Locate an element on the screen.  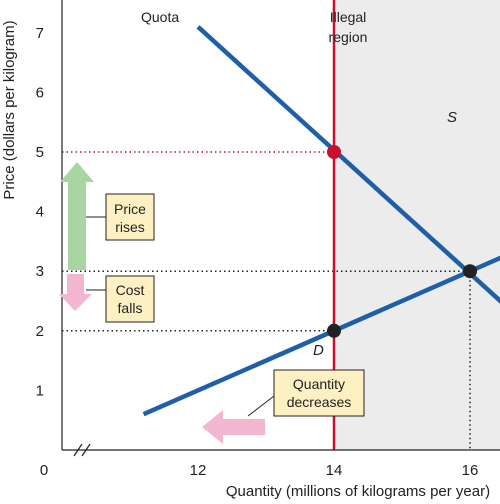
x-tick-label: 14 is located at coordinates (334, 470).